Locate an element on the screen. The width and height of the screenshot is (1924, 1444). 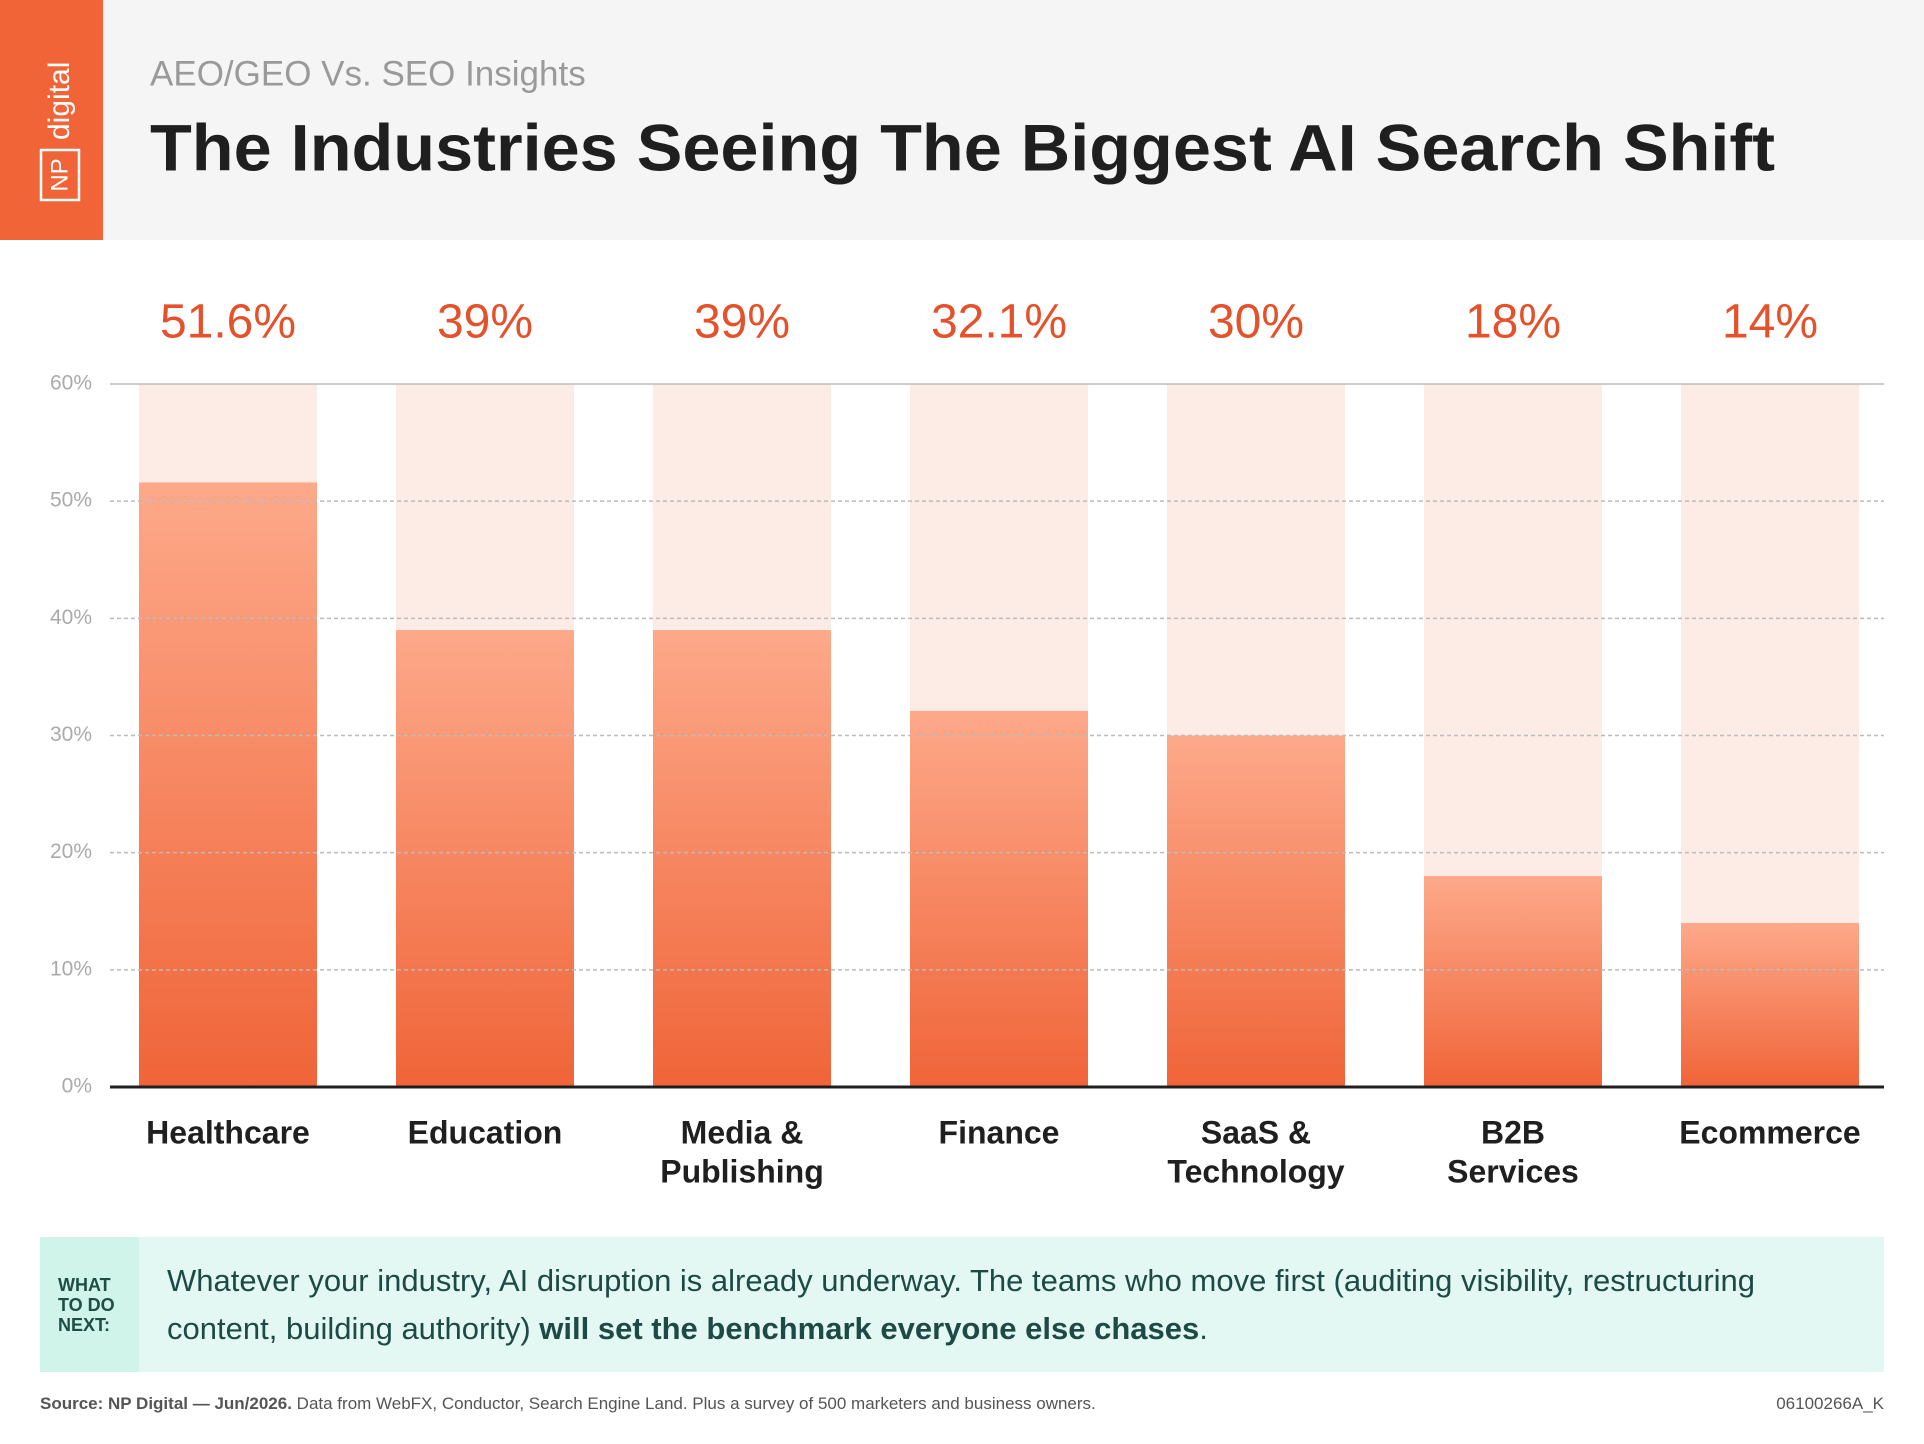
value-label: 18% is located at coordinates (1513, 322).